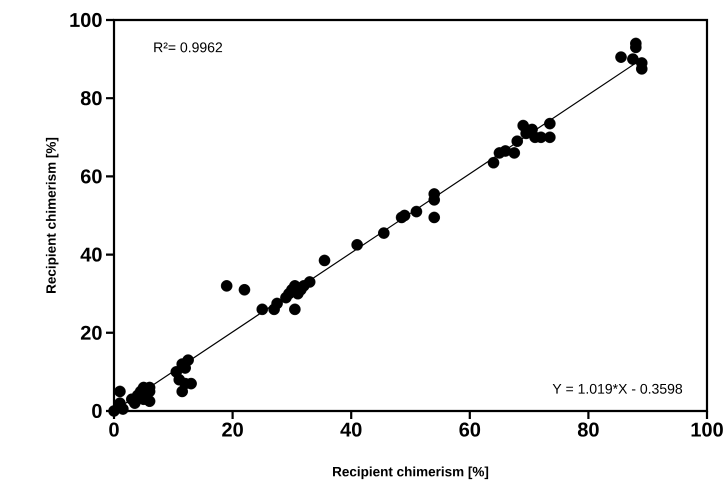 This screenshot has height=502, width=728. What do you see at coordinates (707, 429) in the screenshot?
I see `x-tick-label: 100` at bounding box center [707, 429].